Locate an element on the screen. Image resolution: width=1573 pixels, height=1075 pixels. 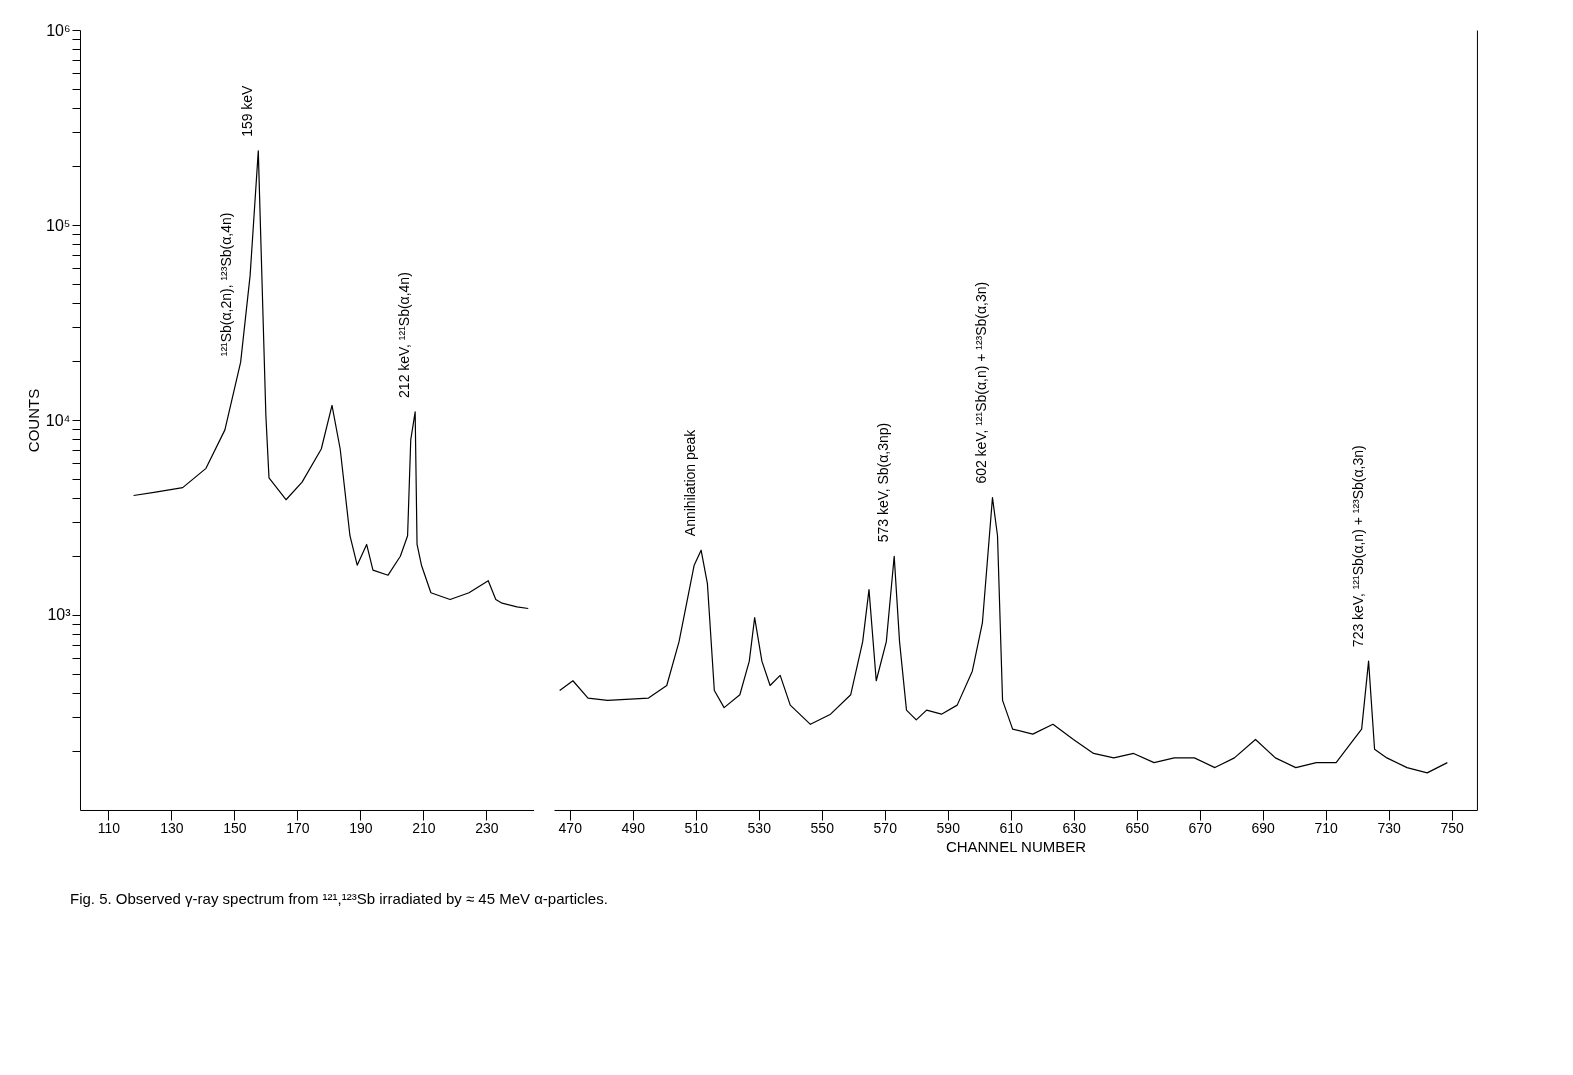
x-tick-label: 230 is located at coordinates (487, 828).